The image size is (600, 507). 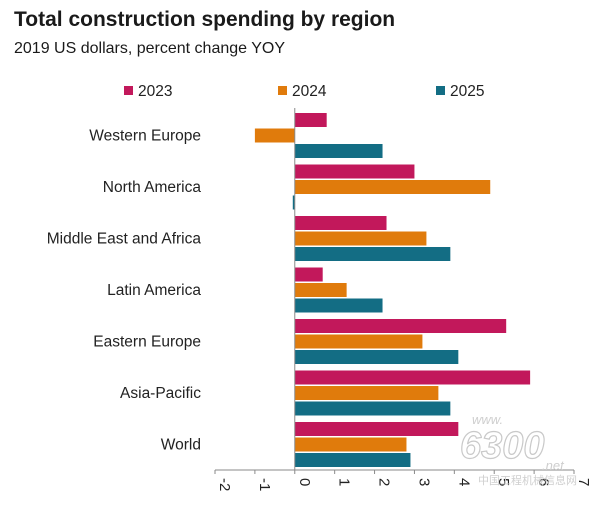 What do you see at coordinates (440, 90) in the screenshot?
I see `legend-swatch-2025` at bounding box center [440, 90].